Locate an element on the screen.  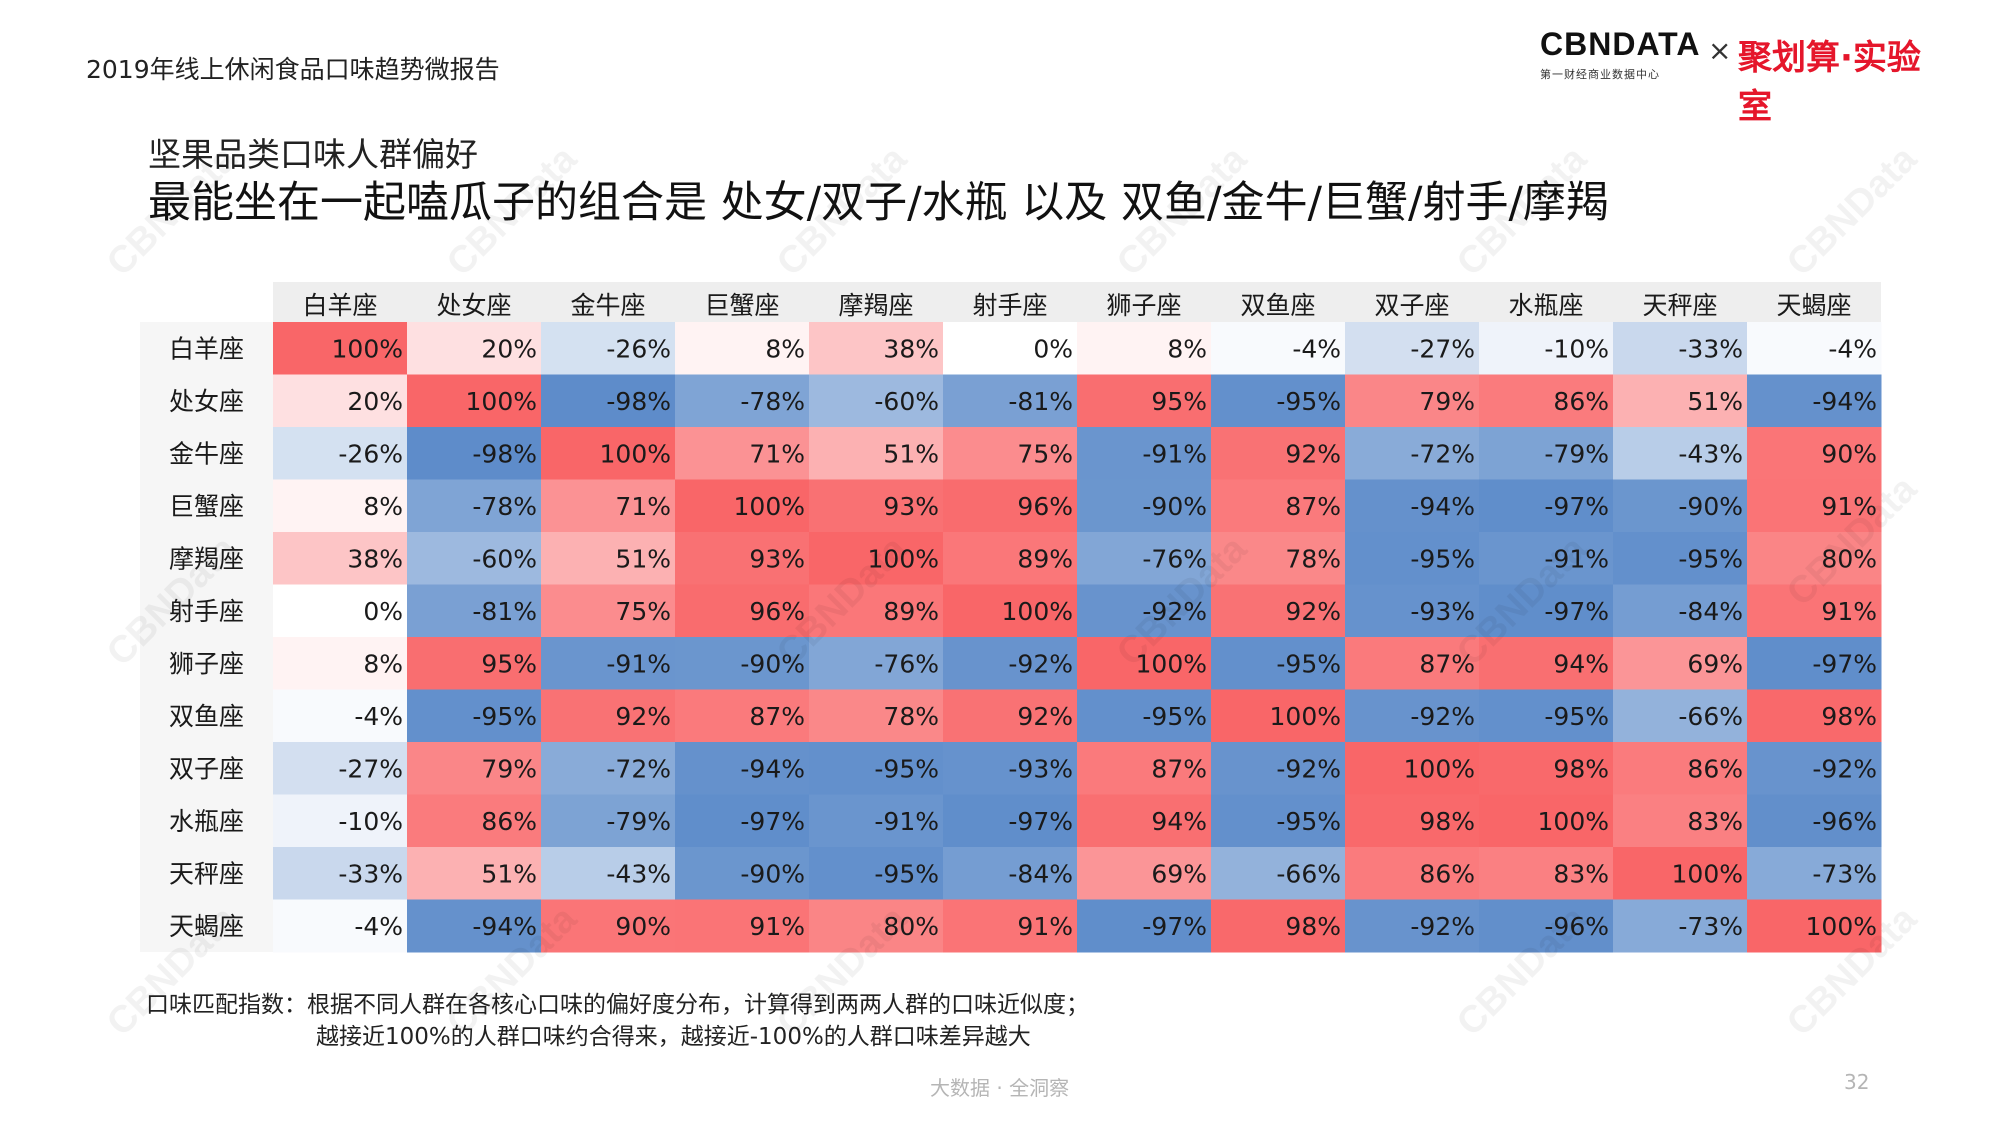
heatmap-cell-value: 96% is located at coordinates (777, 611).